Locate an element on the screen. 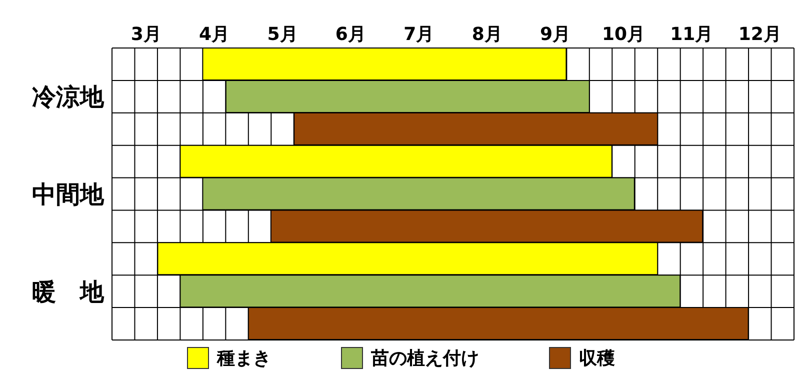  x-tick-label: 12月 is located at coordinates (760, 34).